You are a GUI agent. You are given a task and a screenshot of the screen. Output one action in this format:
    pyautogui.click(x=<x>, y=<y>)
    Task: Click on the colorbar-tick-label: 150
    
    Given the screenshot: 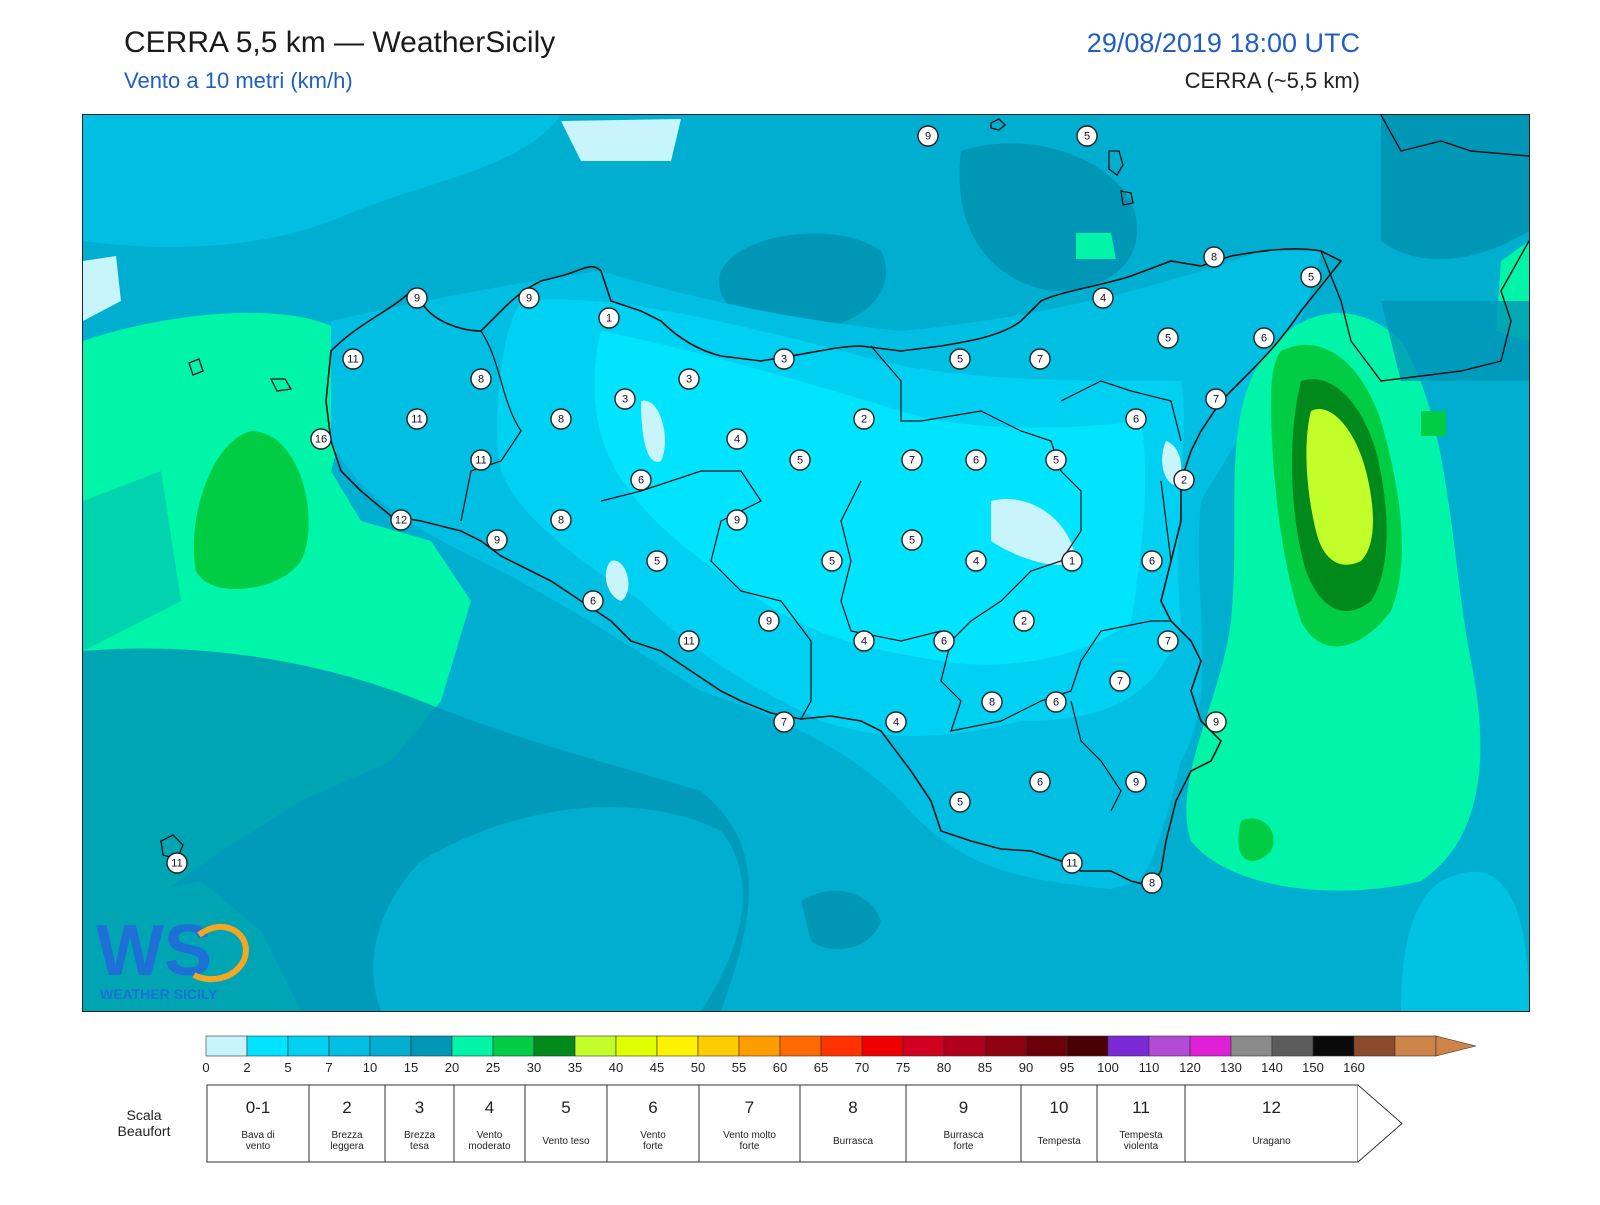 What is the action you would take?
    pyautogui.click(x=1313, y=1067)
    